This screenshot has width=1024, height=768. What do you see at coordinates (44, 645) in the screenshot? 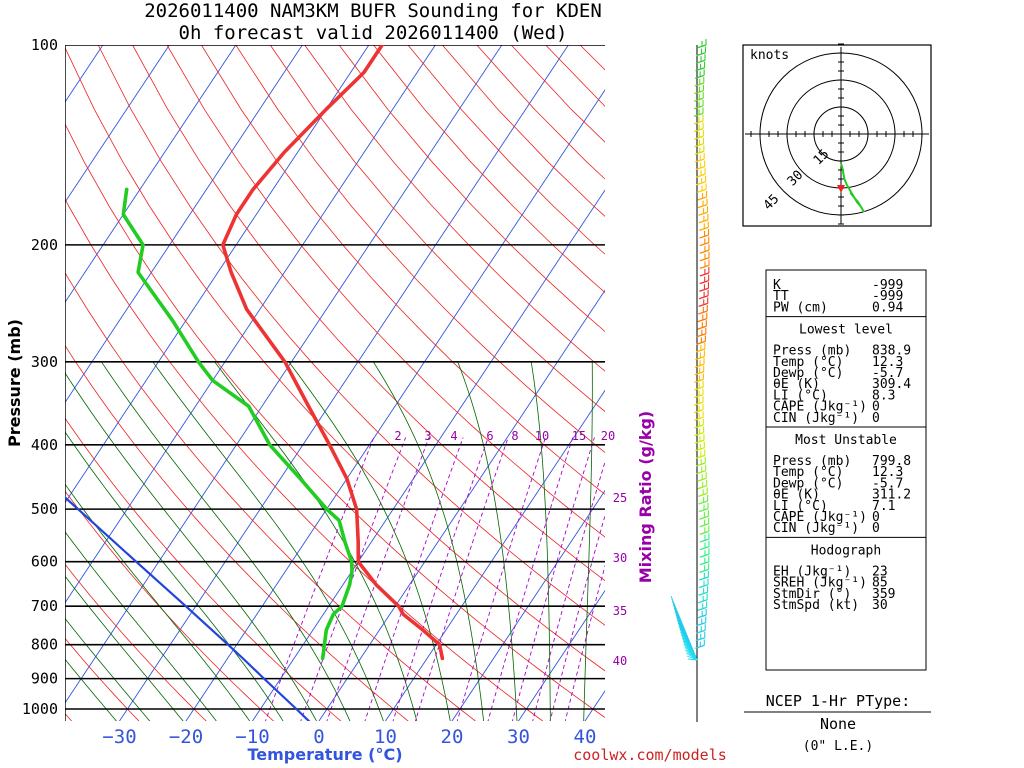
I see `pressure-tick-label: 800` at bounding box center [44, 645].